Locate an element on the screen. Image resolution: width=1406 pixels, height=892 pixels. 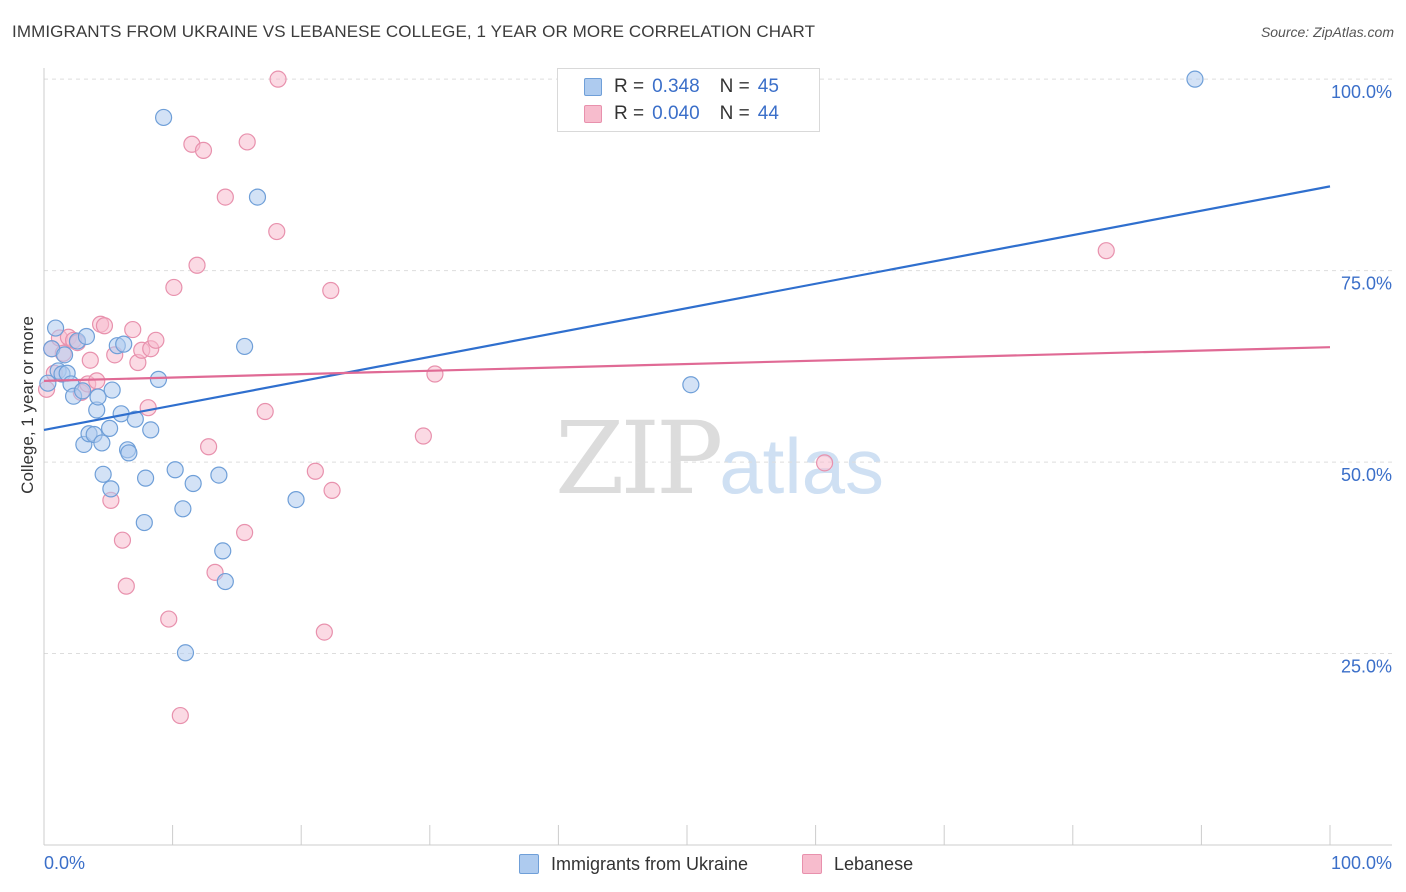
lebanese-swatch is located at coordinates (593, 114).